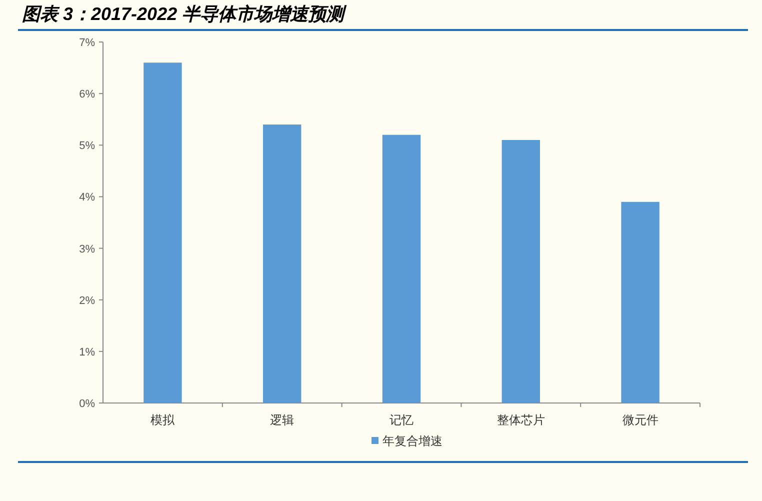 This screenshot has width=762, height=501. I want to click on y-tick-label: 1%, so click(87, 352).